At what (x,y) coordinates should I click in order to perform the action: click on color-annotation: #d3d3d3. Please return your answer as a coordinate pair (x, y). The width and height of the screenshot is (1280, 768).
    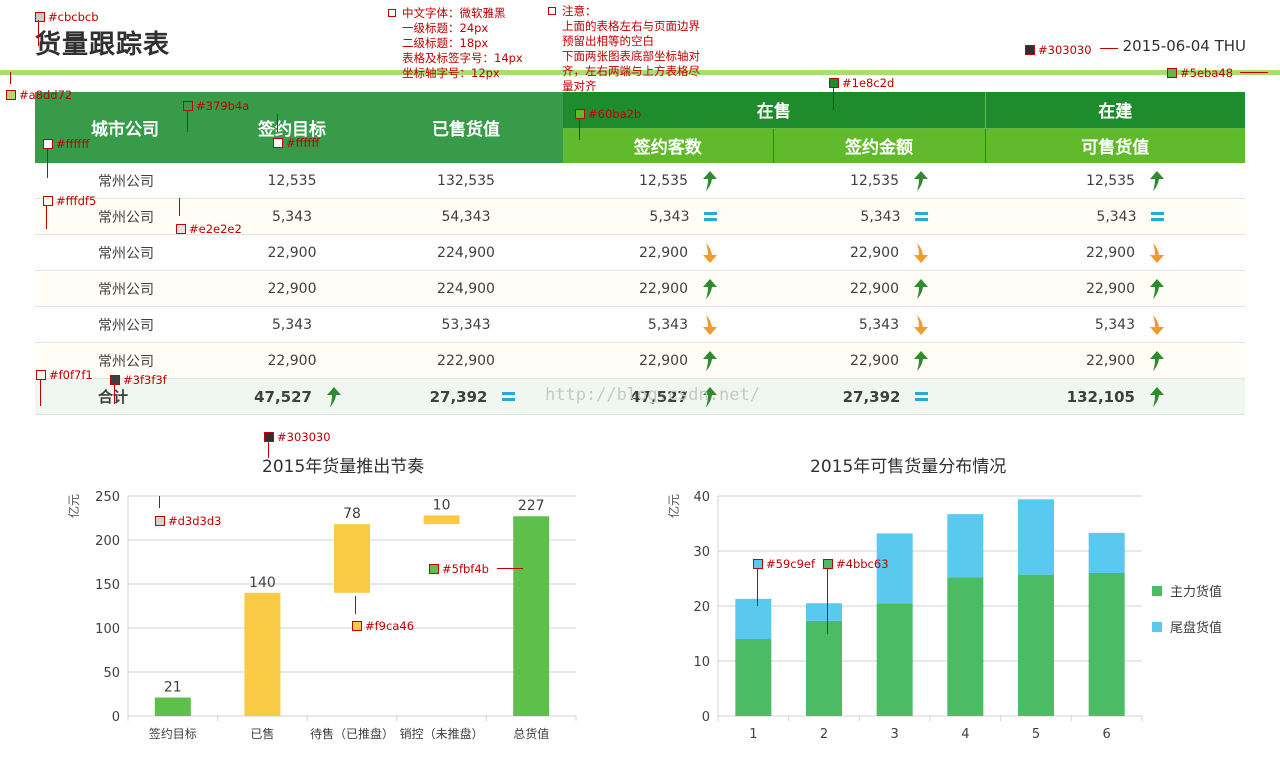
    Looking at the image, I should click on (188, 521).